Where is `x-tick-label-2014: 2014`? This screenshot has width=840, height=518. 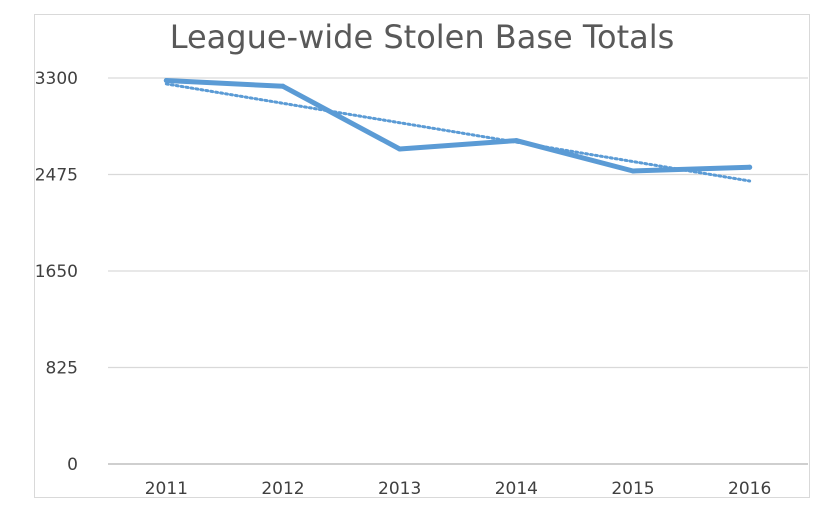
x-tick-label-2014: 2014 is located at coordinates (516, 489).